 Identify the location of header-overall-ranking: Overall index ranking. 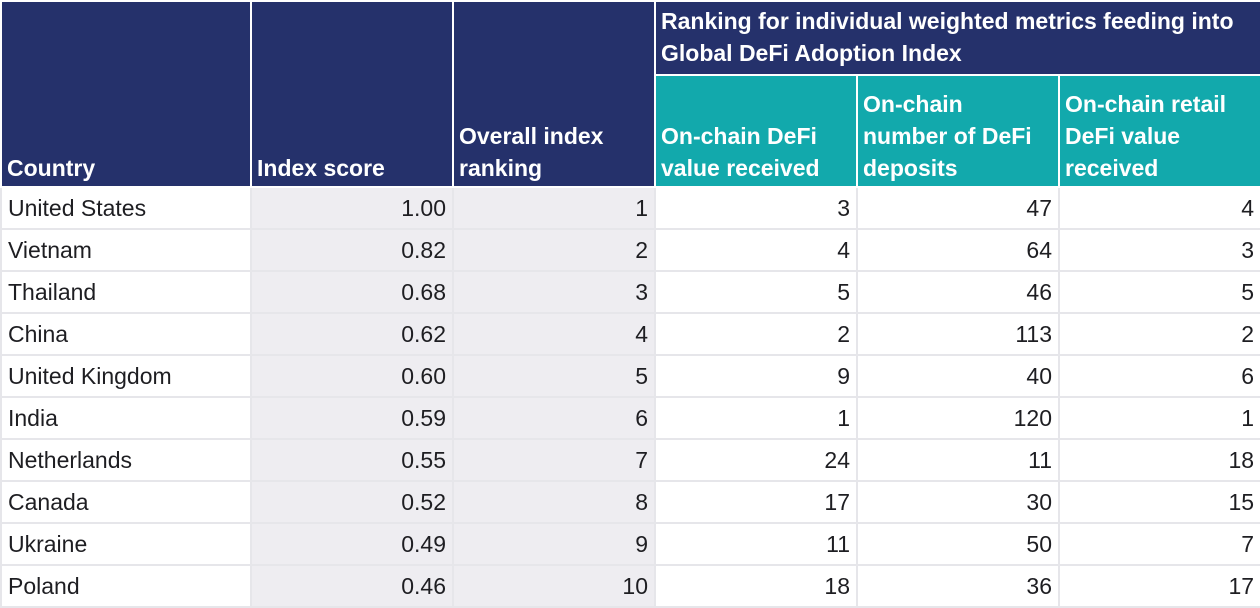
(554, 94).